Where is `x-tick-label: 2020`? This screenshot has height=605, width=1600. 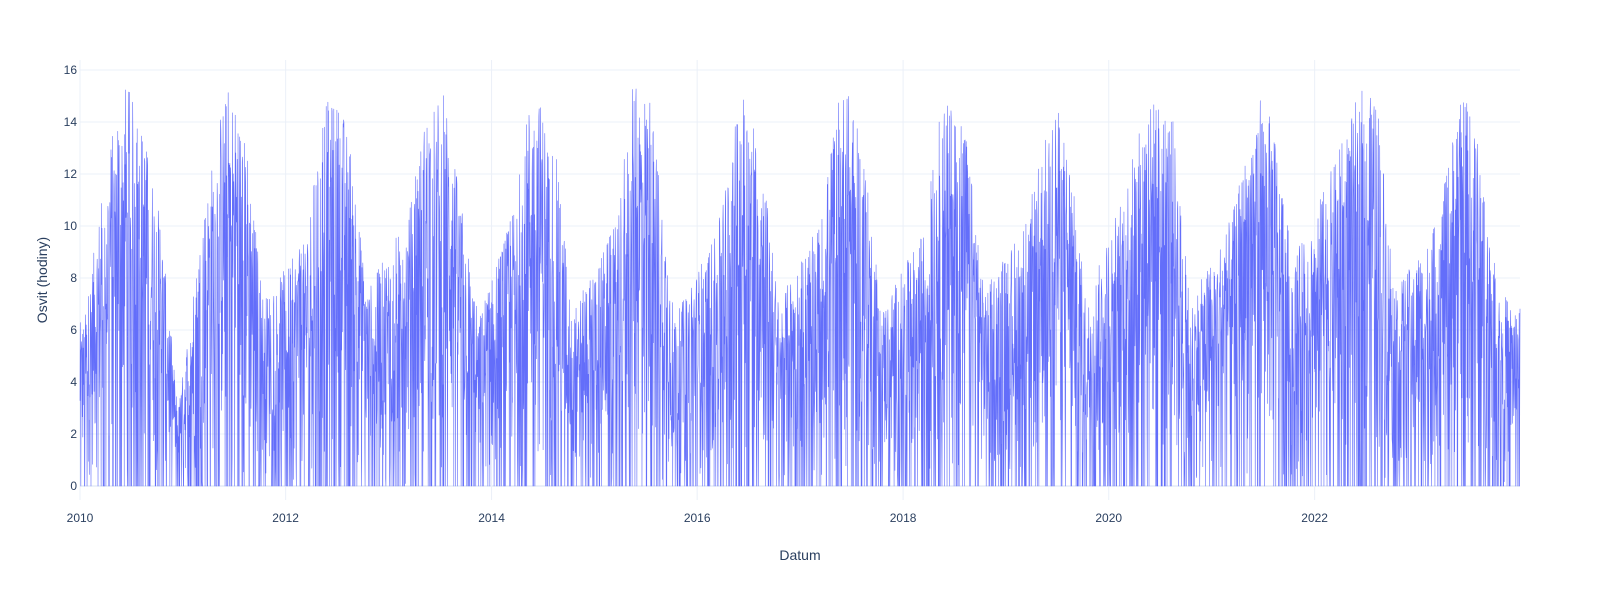
x-tick-label: 2020 is located at coordinates (1108, 518).